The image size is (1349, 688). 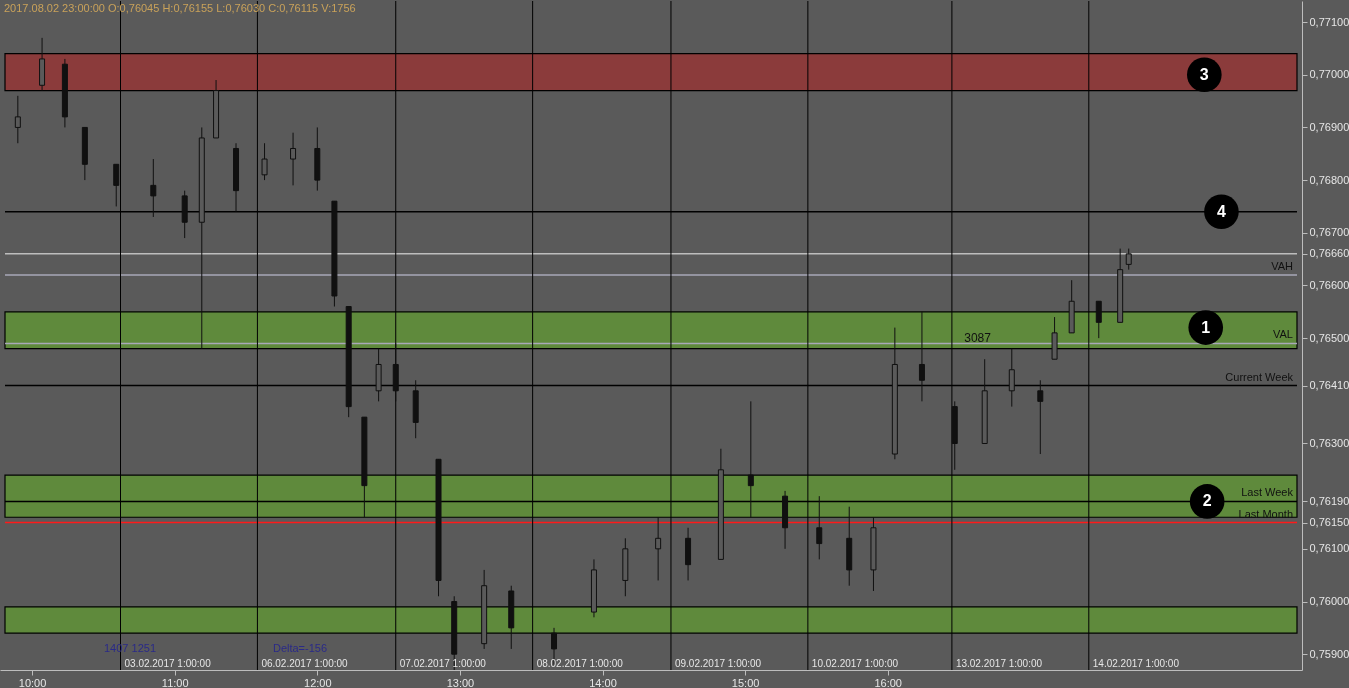 I want to click on ref-line-label: Last Week, so click(x=1267, y=492).